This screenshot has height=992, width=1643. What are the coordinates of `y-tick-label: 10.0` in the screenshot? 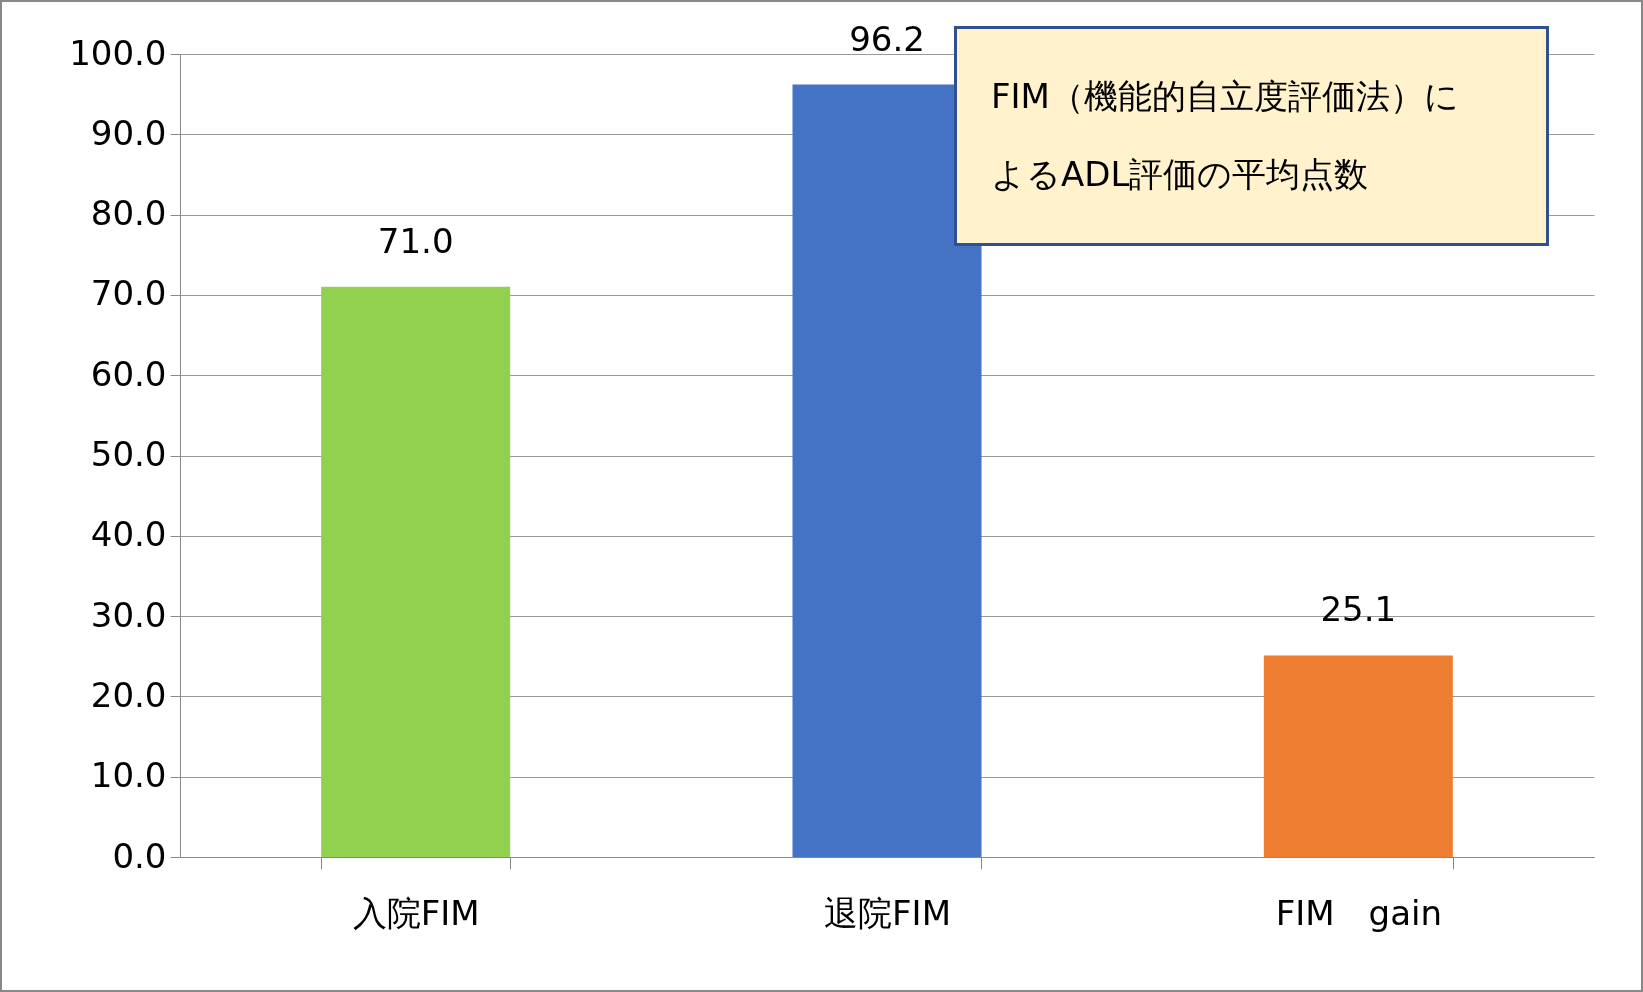 It's located at (128, 775).